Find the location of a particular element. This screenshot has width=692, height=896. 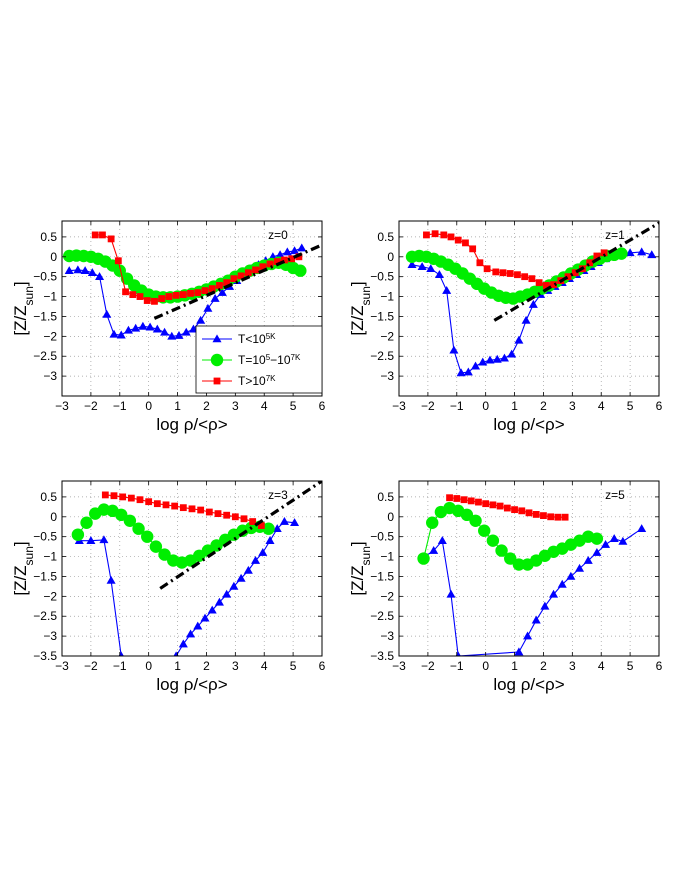

y-tick-label: −3 is located at coordinates (50, 376).